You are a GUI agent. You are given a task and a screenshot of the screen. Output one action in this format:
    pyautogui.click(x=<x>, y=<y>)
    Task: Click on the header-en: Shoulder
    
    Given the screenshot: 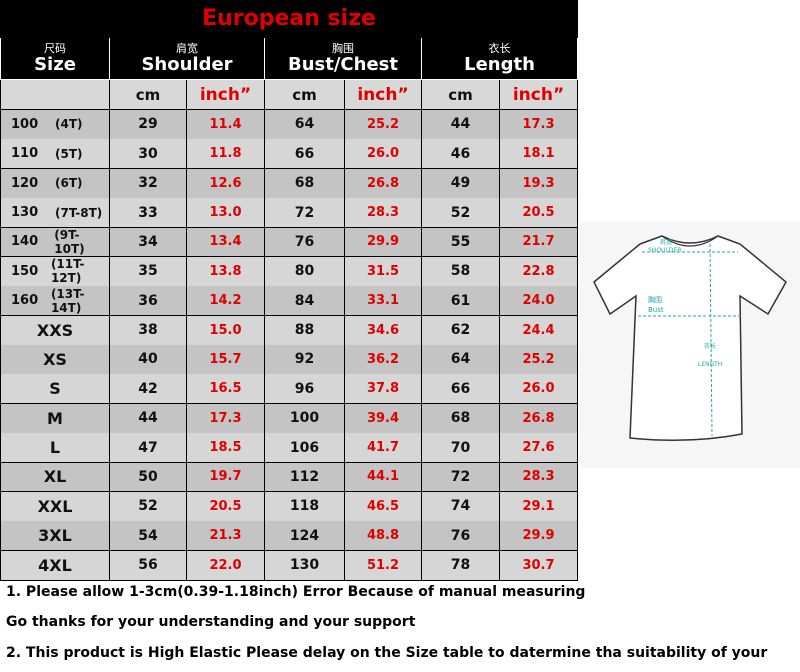 What is the action you would take?
    pyautogui.click(x=187, y=64)
    